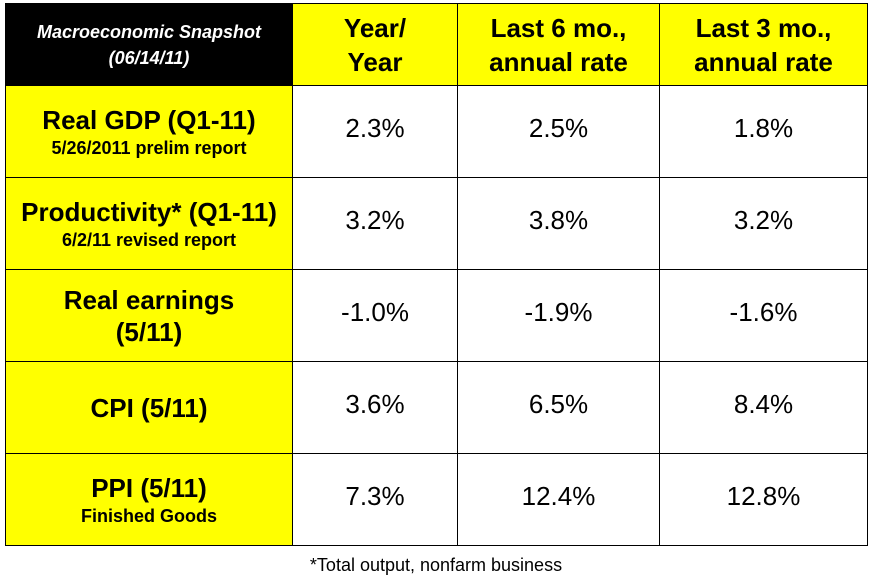 This screenshot has width=872, height=584. Describe the element at coordinates (558, 403) in the screenshot. I see `value-text: 6.5%` at that location.